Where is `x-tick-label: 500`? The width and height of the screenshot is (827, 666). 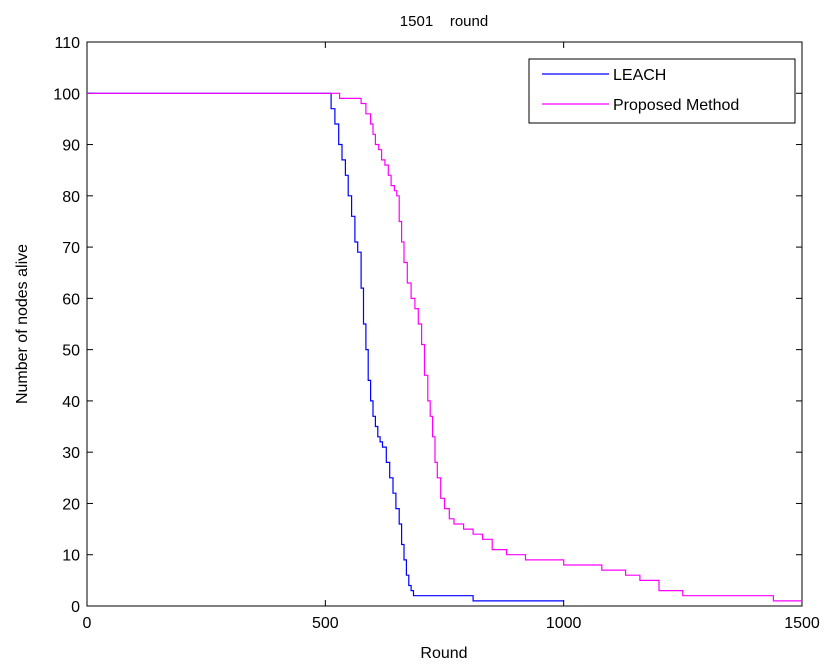
x-tick-label: 500 is located at coordinates (325, 623).